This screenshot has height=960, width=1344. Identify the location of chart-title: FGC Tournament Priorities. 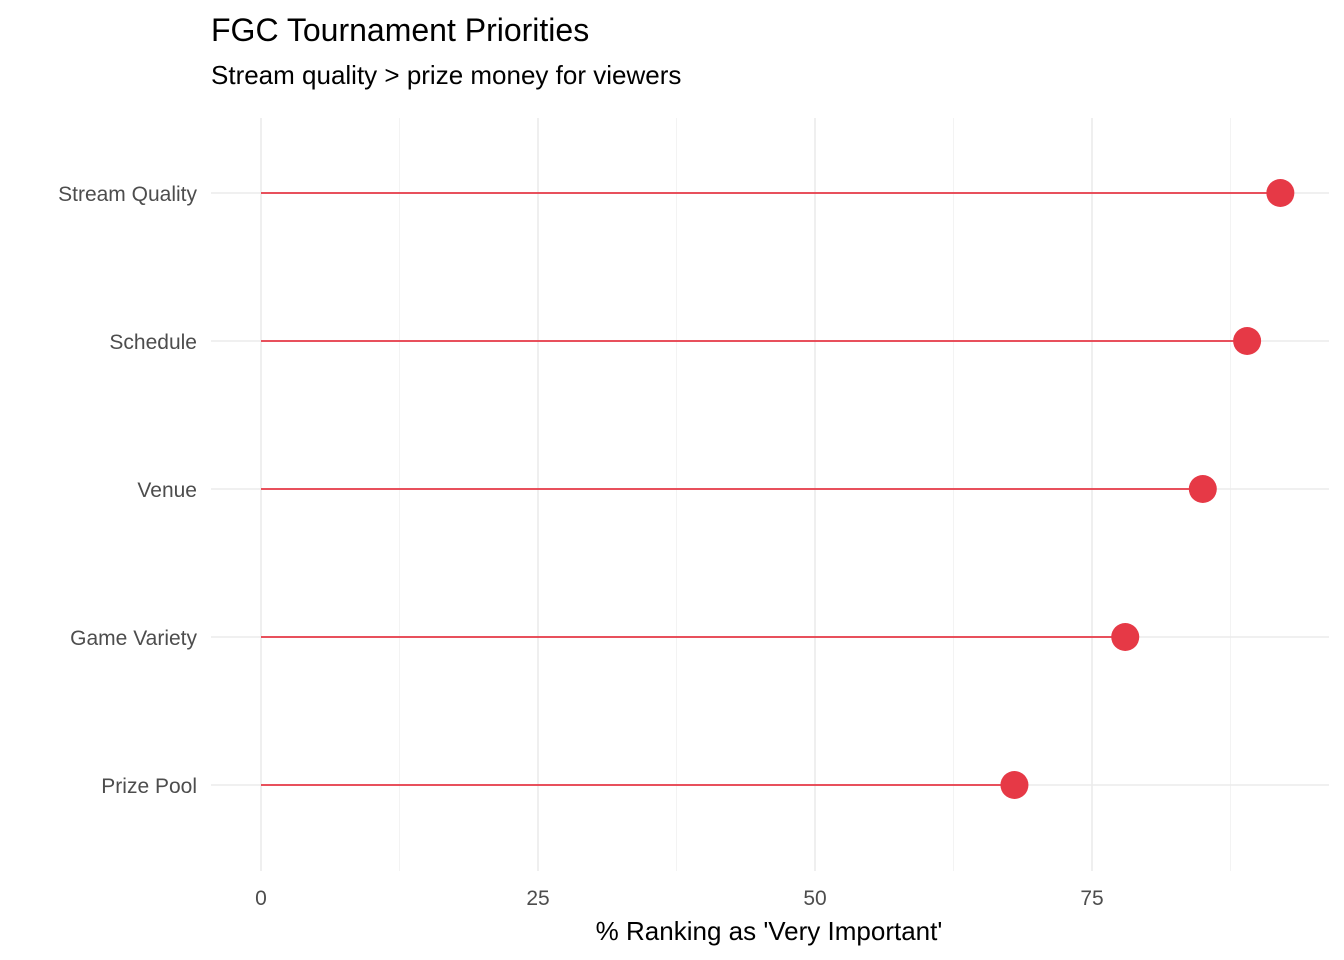
(400, 30).